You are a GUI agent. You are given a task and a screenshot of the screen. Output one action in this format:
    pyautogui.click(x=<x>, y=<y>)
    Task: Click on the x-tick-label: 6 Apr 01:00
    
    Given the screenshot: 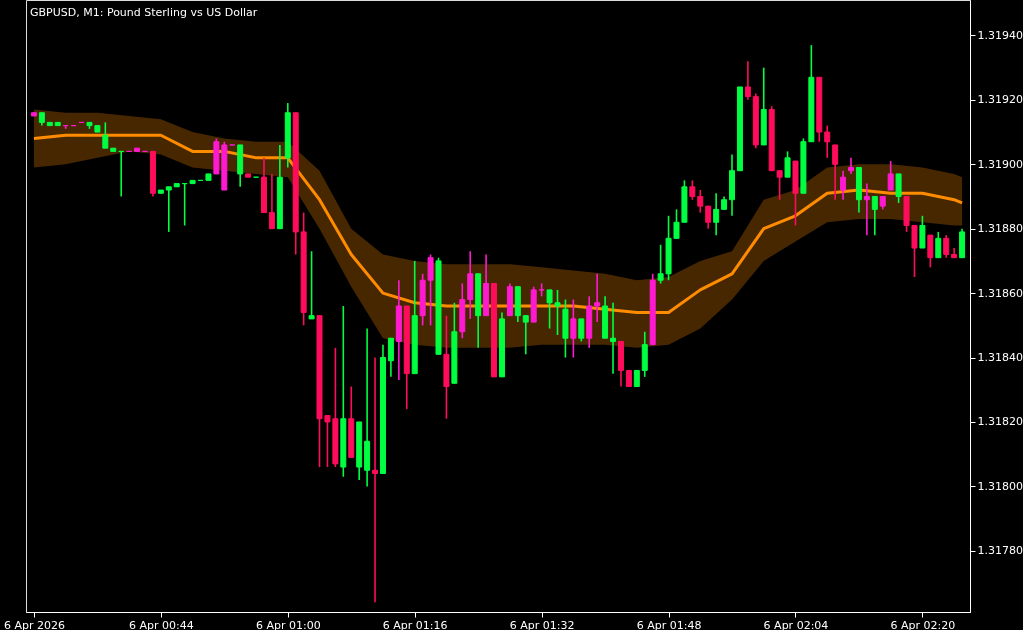 What is the action you would take?
    pyautogui.click(x=288, y=625)
    